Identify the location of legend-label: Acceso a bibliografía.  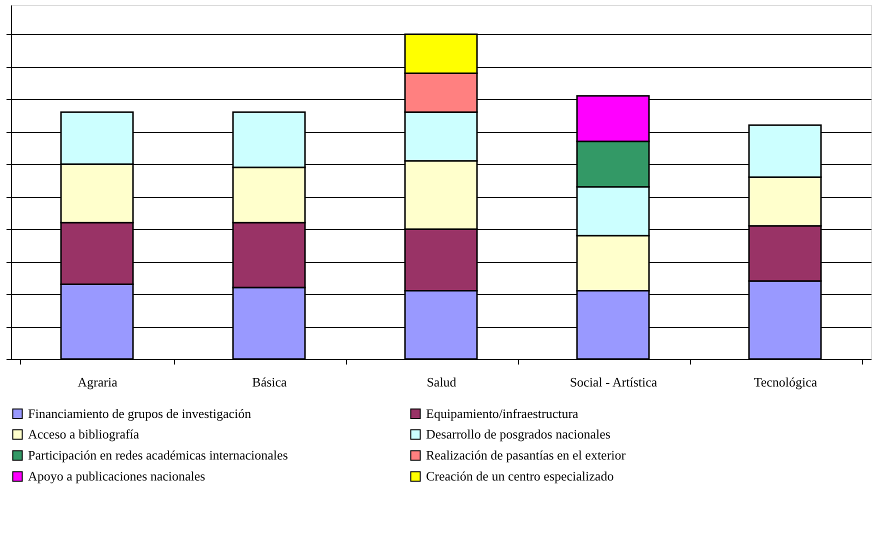
(84, 434).